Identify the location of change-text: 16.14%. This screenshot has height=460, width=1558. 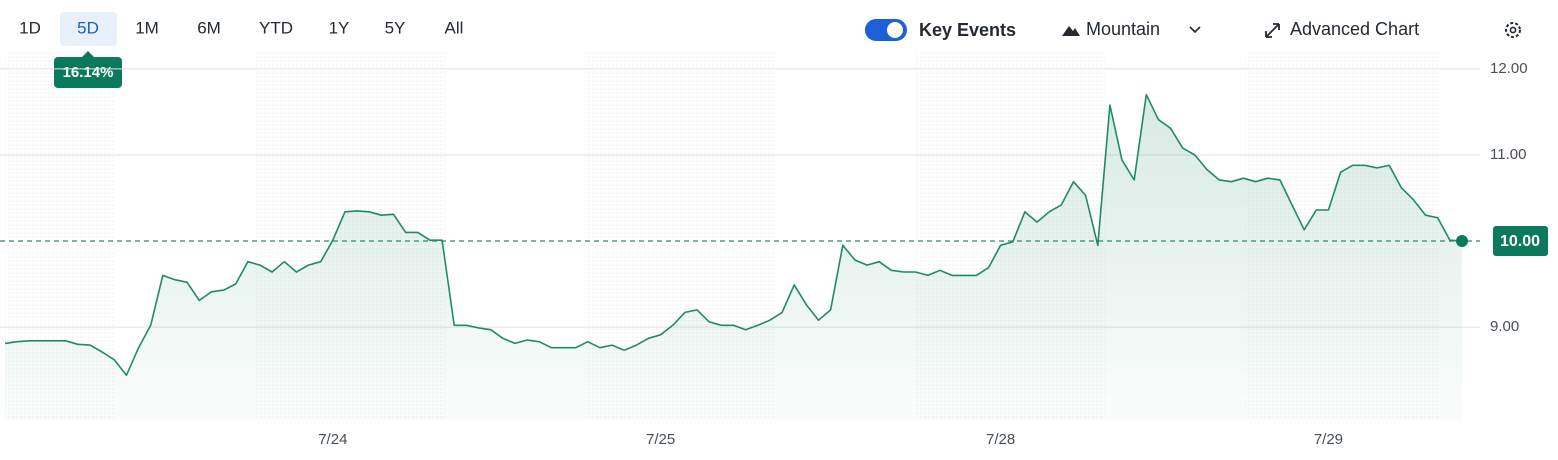
(88, 72).